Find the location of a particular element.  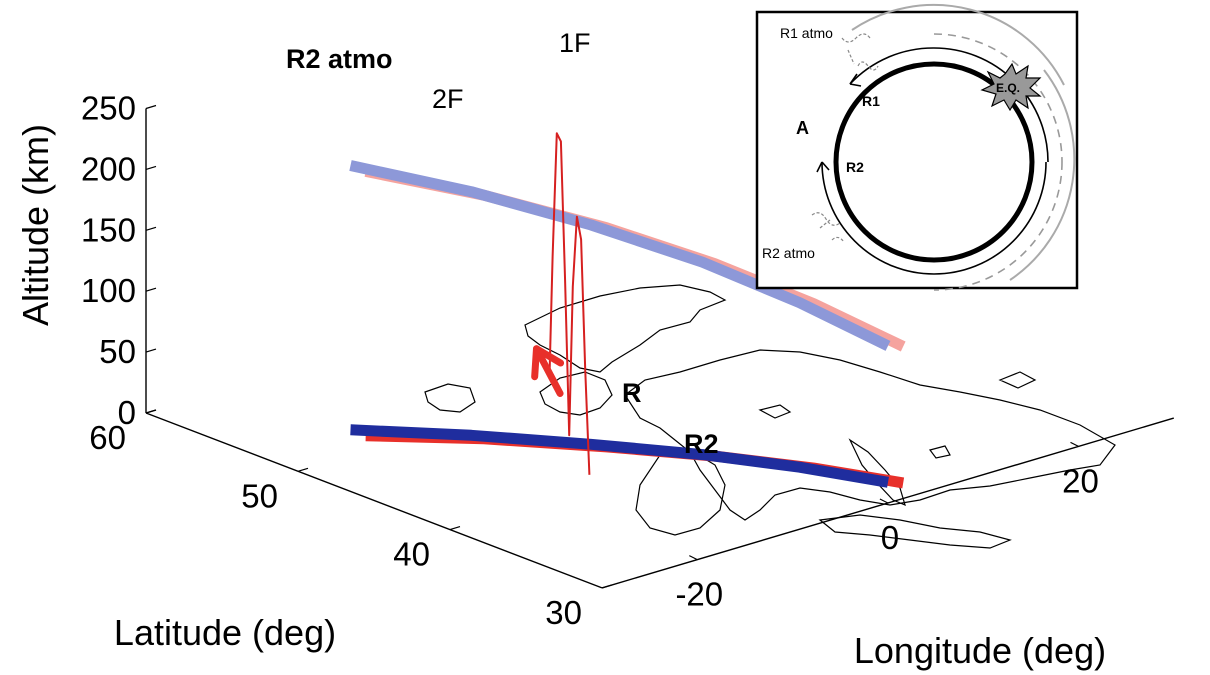

coastline-iberia is located at coordinates (680, 492).